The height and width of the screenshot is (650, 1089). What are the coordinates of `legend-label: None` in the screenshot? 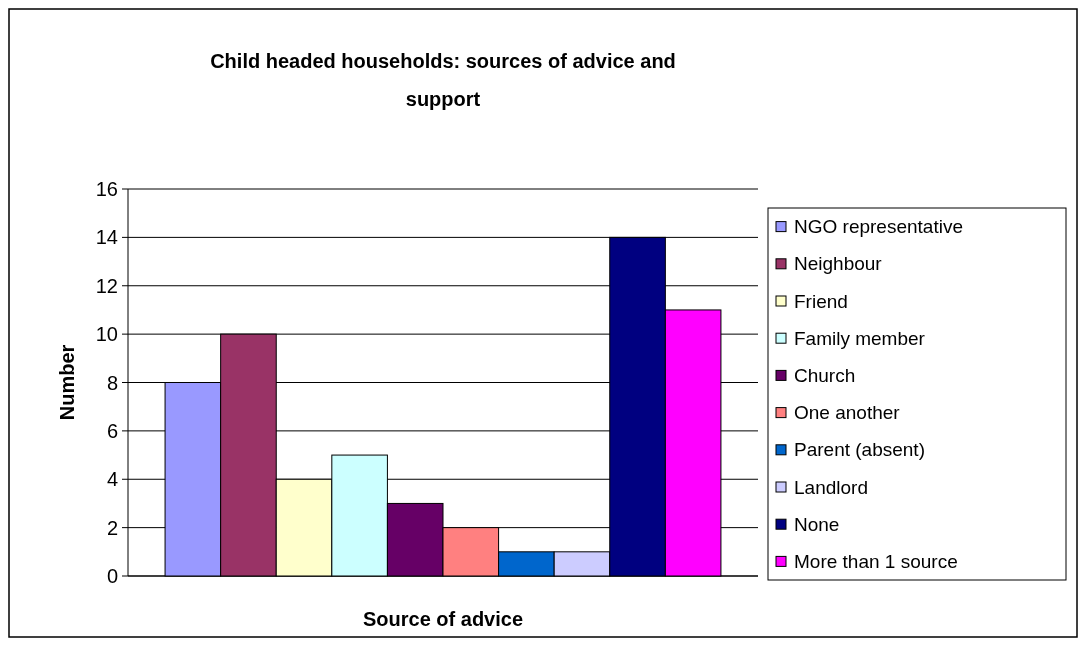 It's located at (817, 524).